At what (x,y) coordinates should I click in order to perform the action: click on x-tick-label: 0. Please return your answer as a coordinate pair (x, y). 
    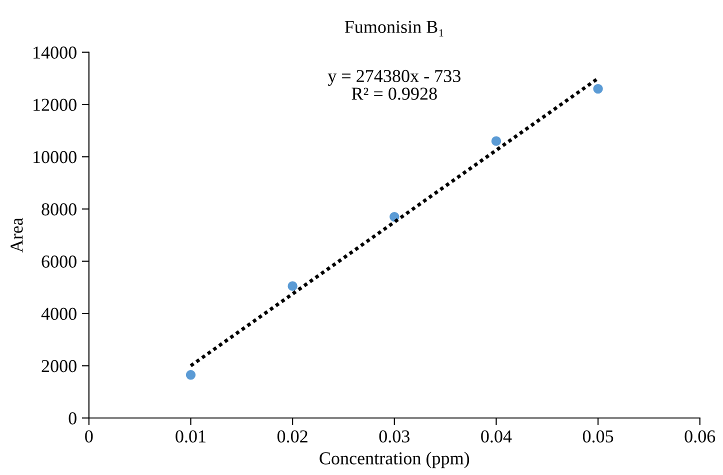
    Looking at the image, I should click on (89, 436).